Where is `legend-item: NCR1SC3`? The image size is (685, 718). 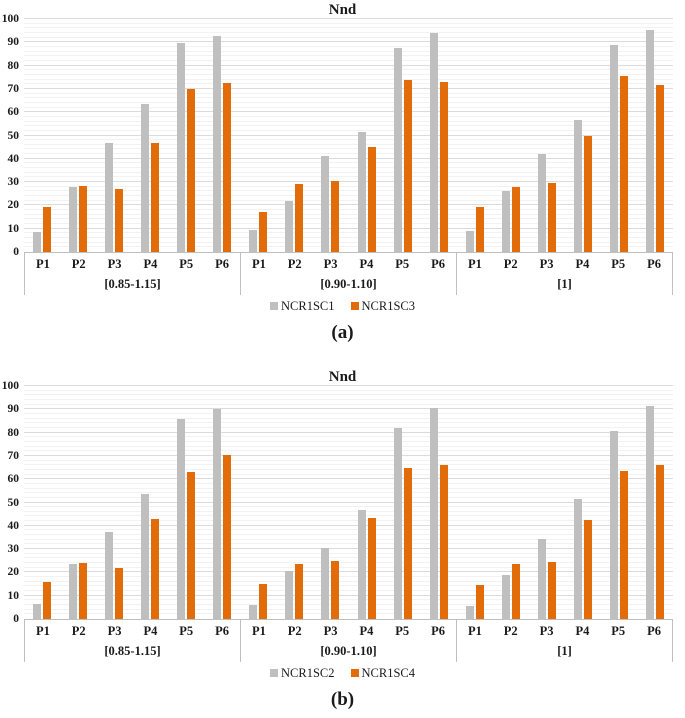
legend-item: NCR1SC3 is located at coordinates (383, 306).